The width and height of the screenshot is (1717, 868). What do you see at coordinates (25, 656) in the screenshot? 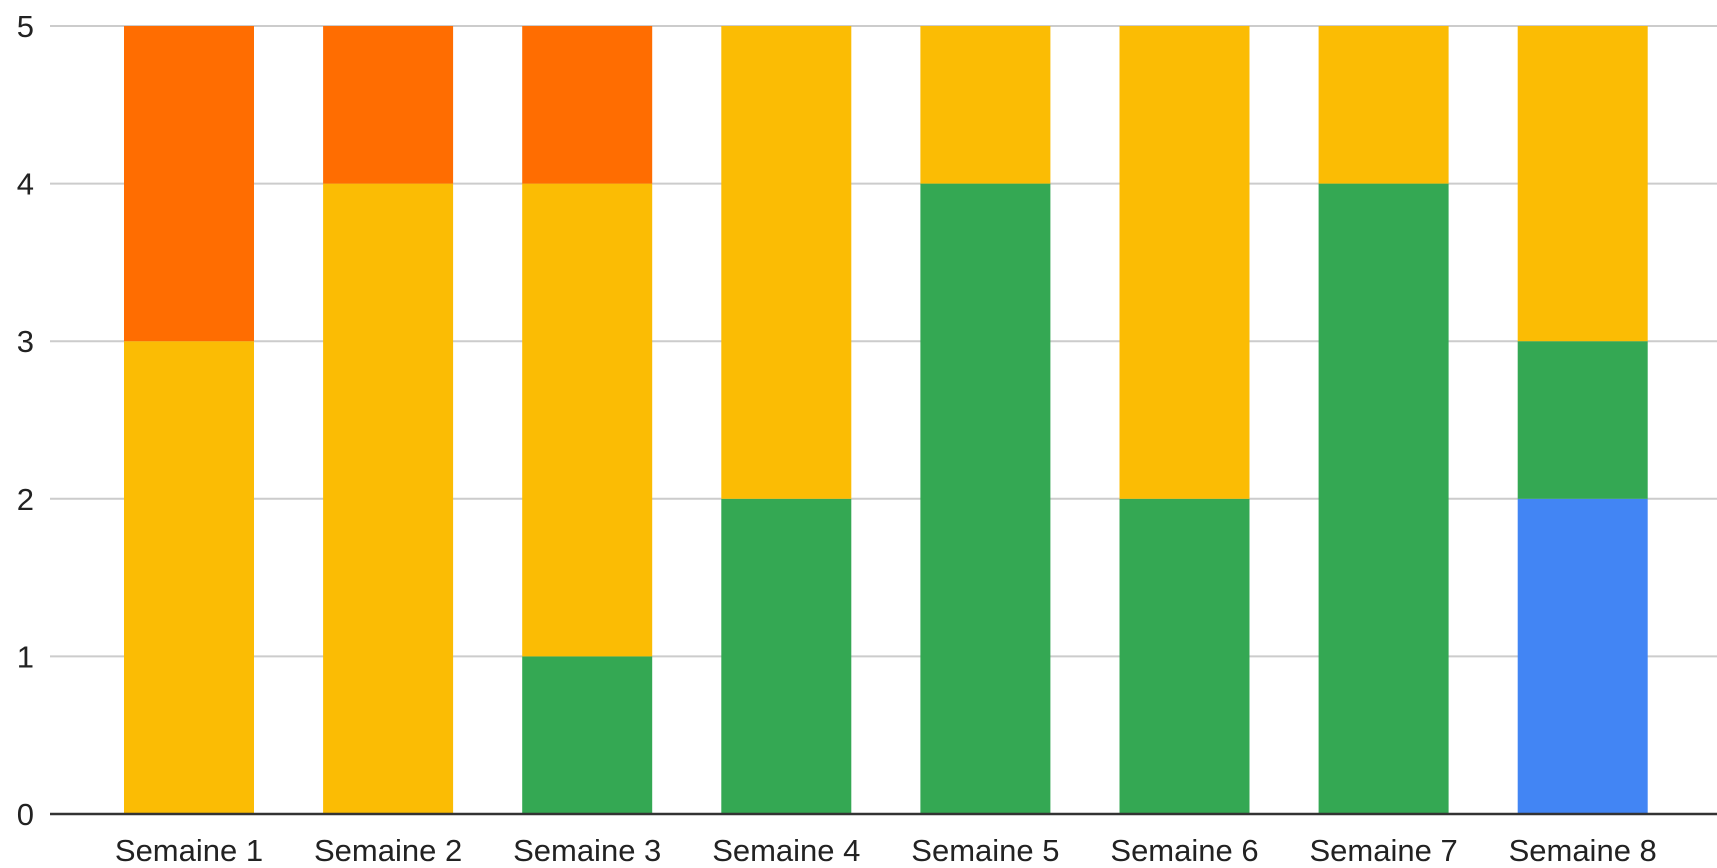
I see `y-tick-label: 1` at bounding box center [25, 656].